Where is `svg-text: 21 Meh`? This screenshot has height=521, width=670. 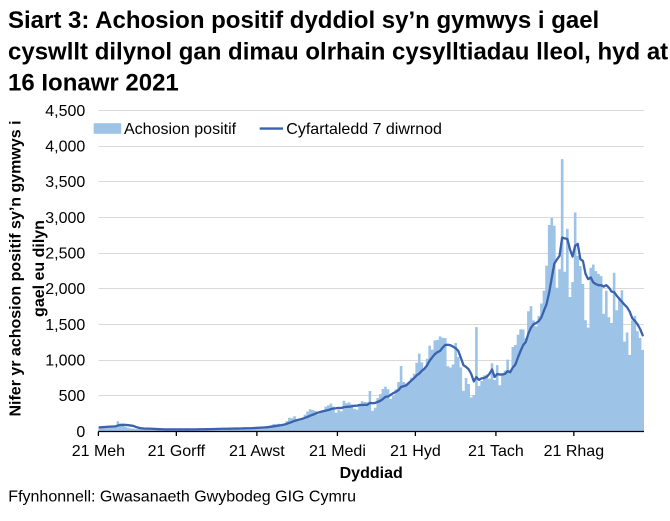 svg-text: 21 Meh is located at coordinates (98, 451).